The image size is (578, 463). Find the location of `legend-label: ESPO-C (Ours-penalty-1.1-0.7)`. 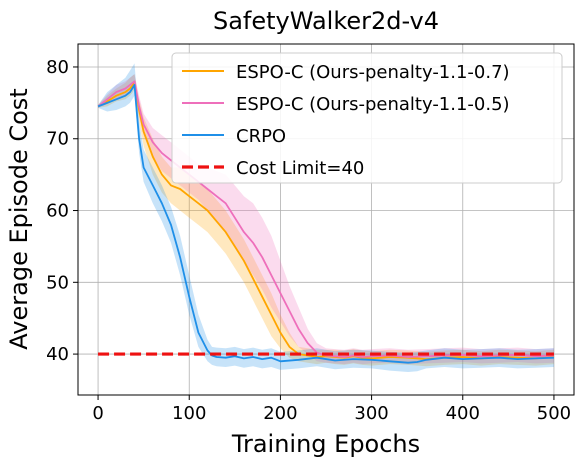

legend-label: ESPO-C (Ours-penalty-1.1-0.7) is located at coordinates (373, 72).